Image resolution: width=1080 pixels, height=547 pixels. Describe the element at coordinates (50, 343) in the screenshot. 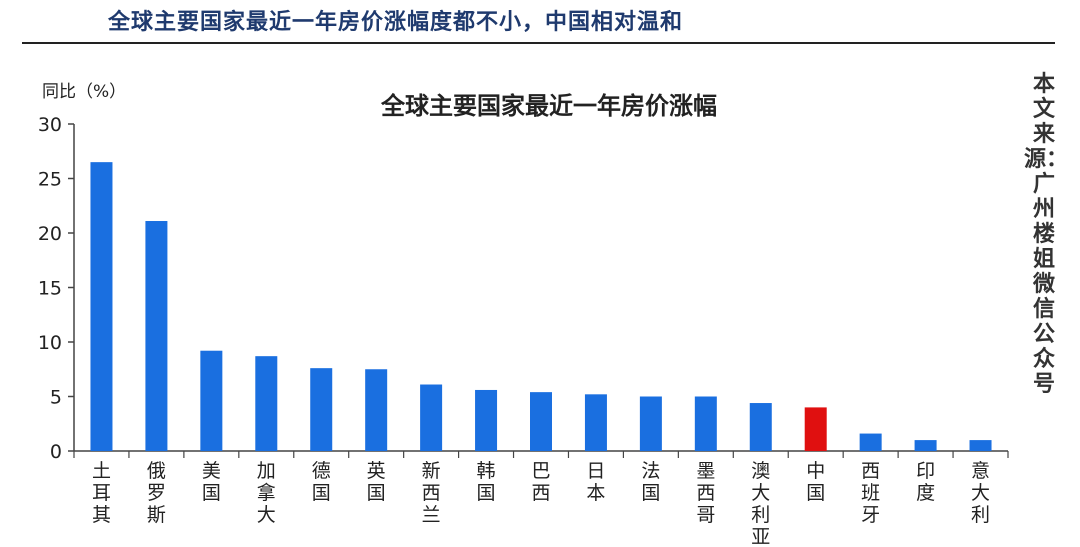

I see `y-tick-label: 10` at that location.